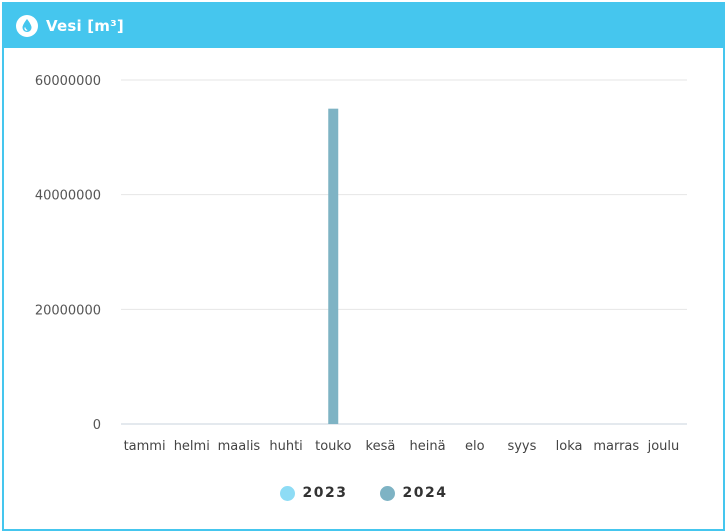 The image size is (725, 531). Describe the element at coordinates (85, 26) in the screenshot. I see `card-title: Vesi [m³]` at that location.